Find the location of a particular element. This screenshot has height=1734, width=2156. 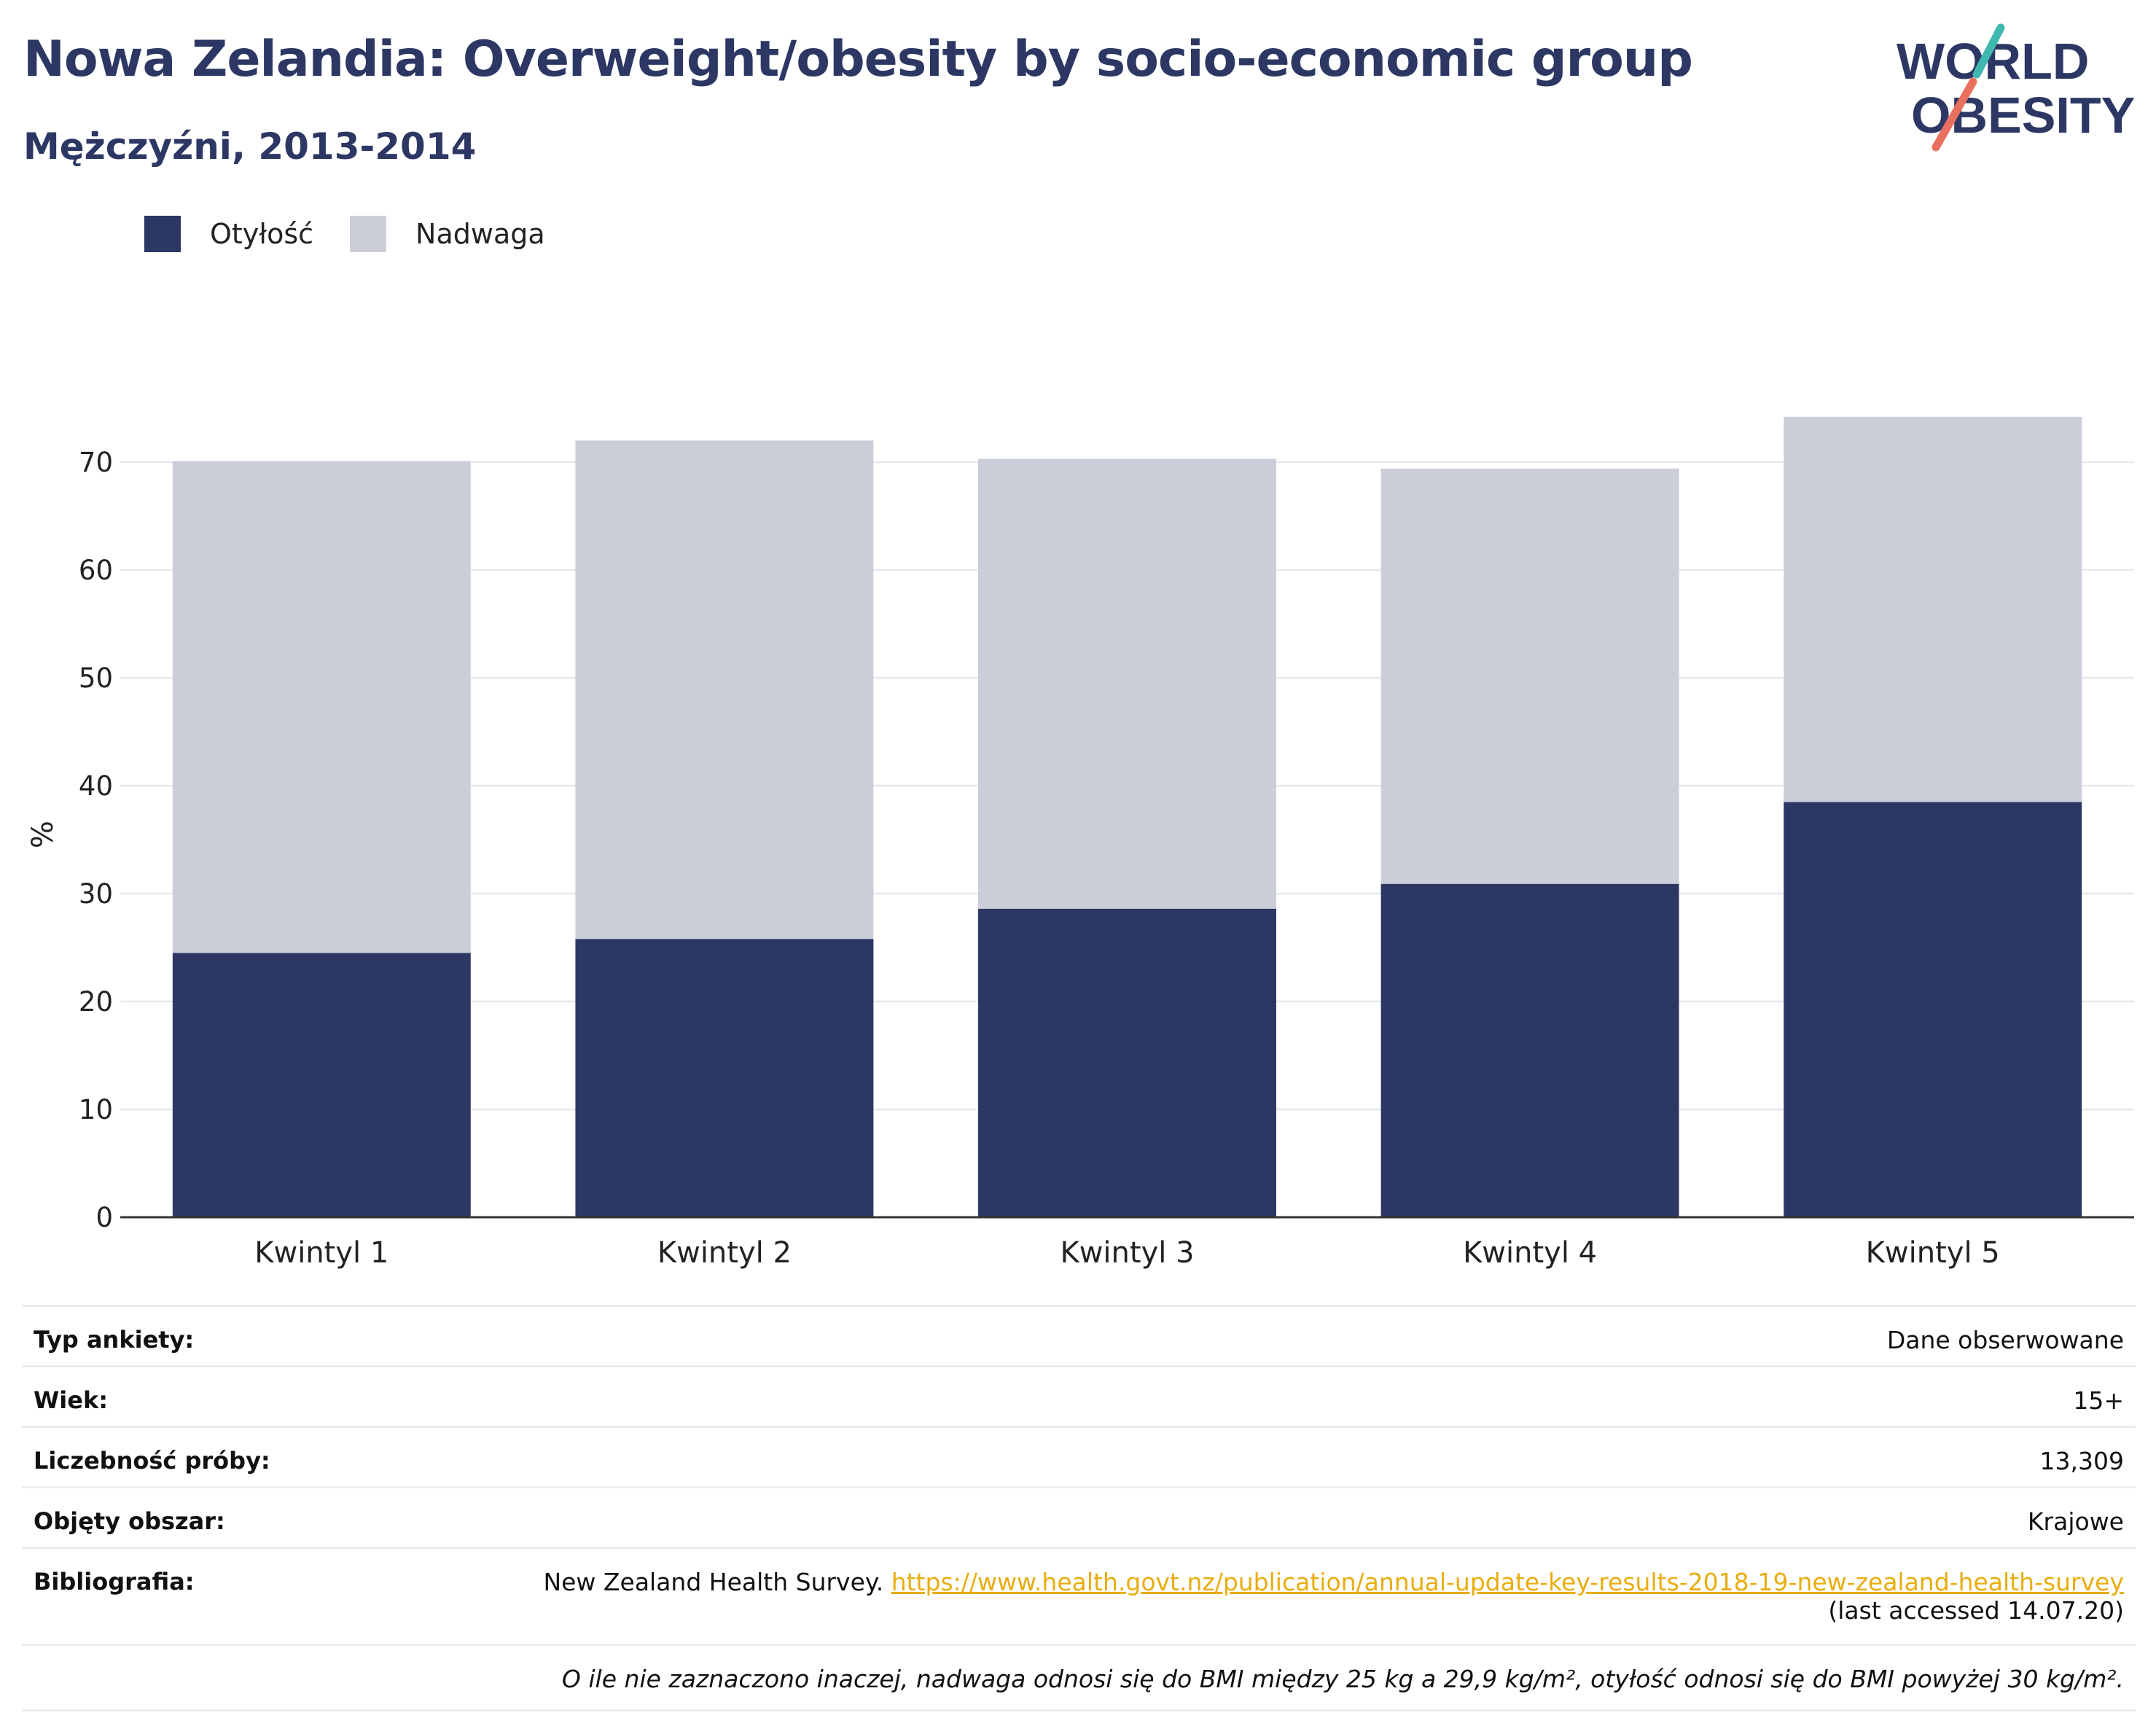

world-obesity-logo: WORLD OBESITY is located at coordinates (2016, 88).